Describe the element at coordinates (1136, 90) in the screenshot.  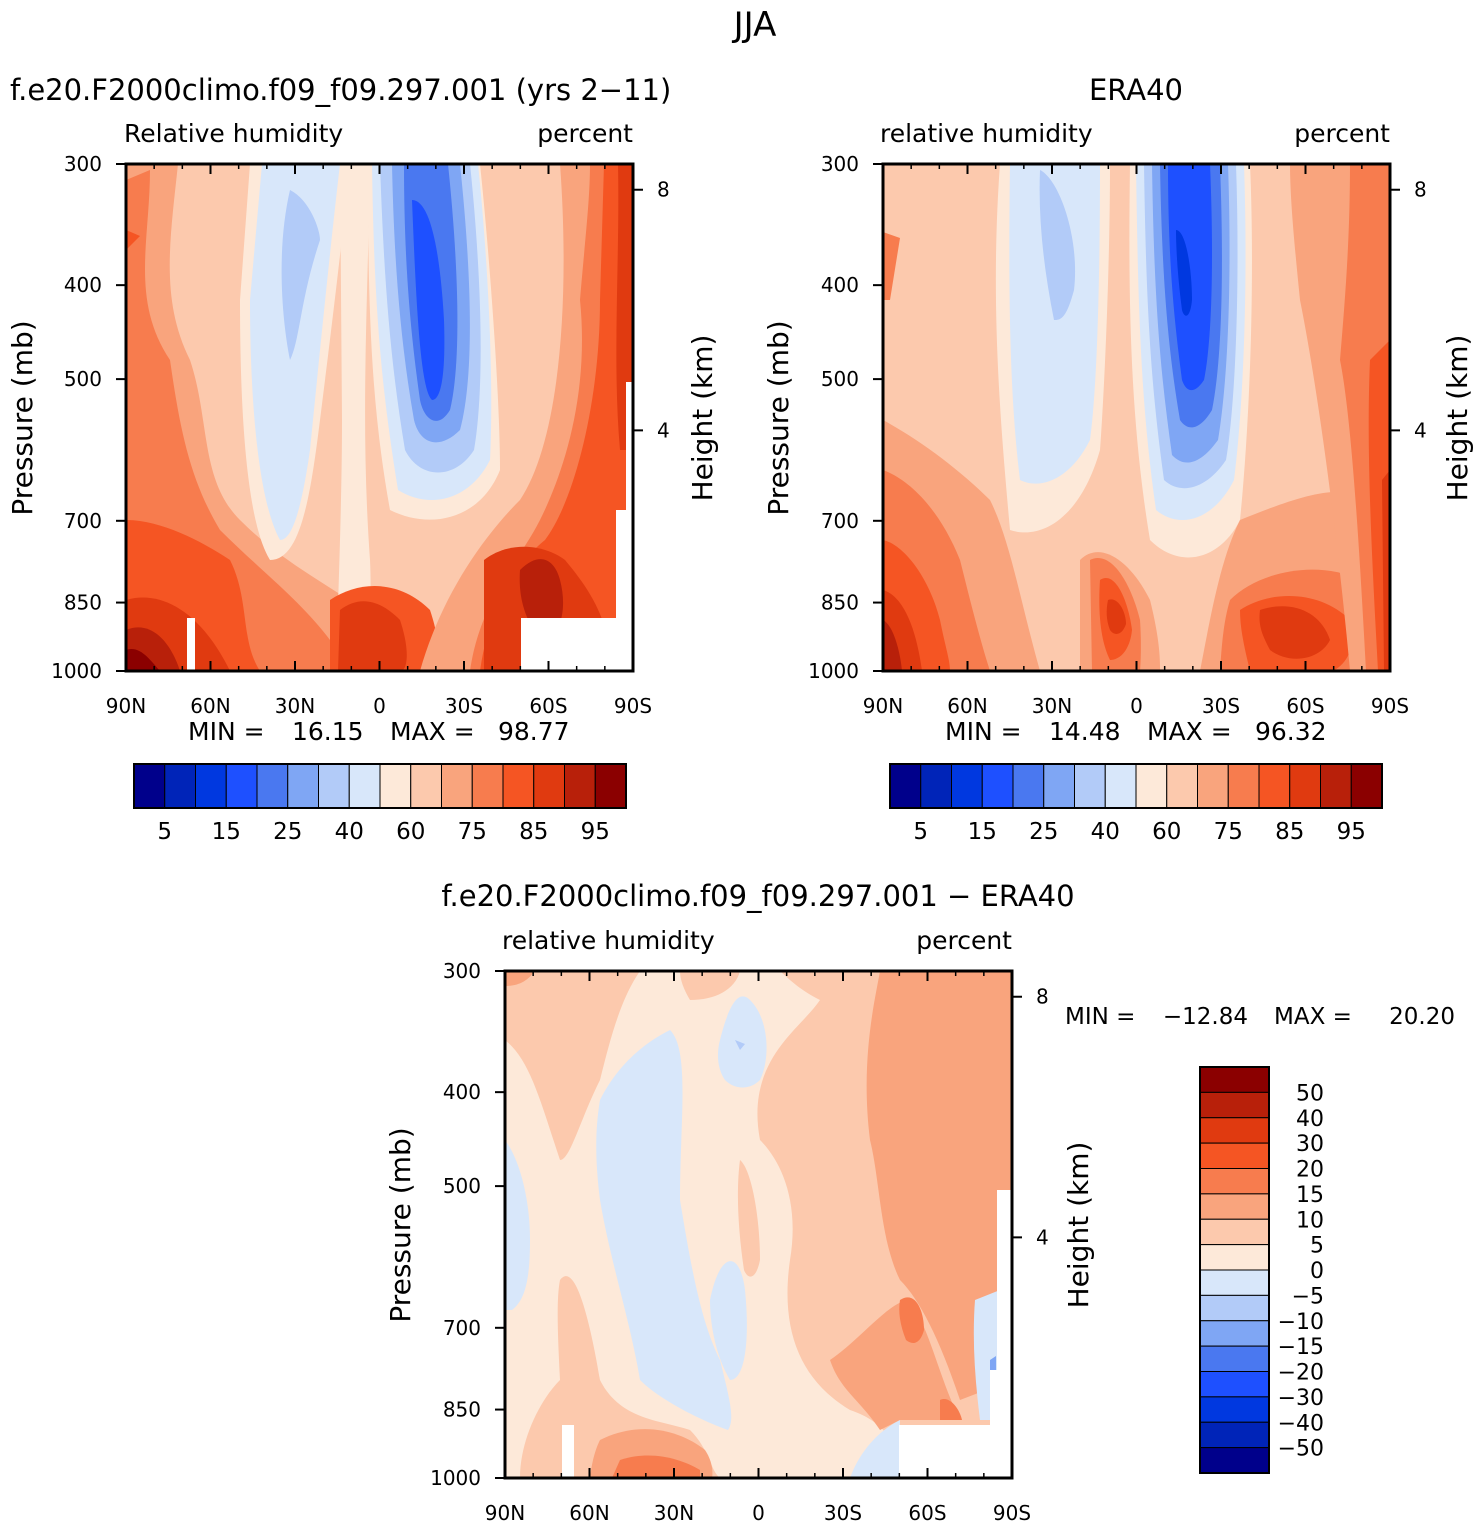
I see `panel-title: ERA40` at that location.